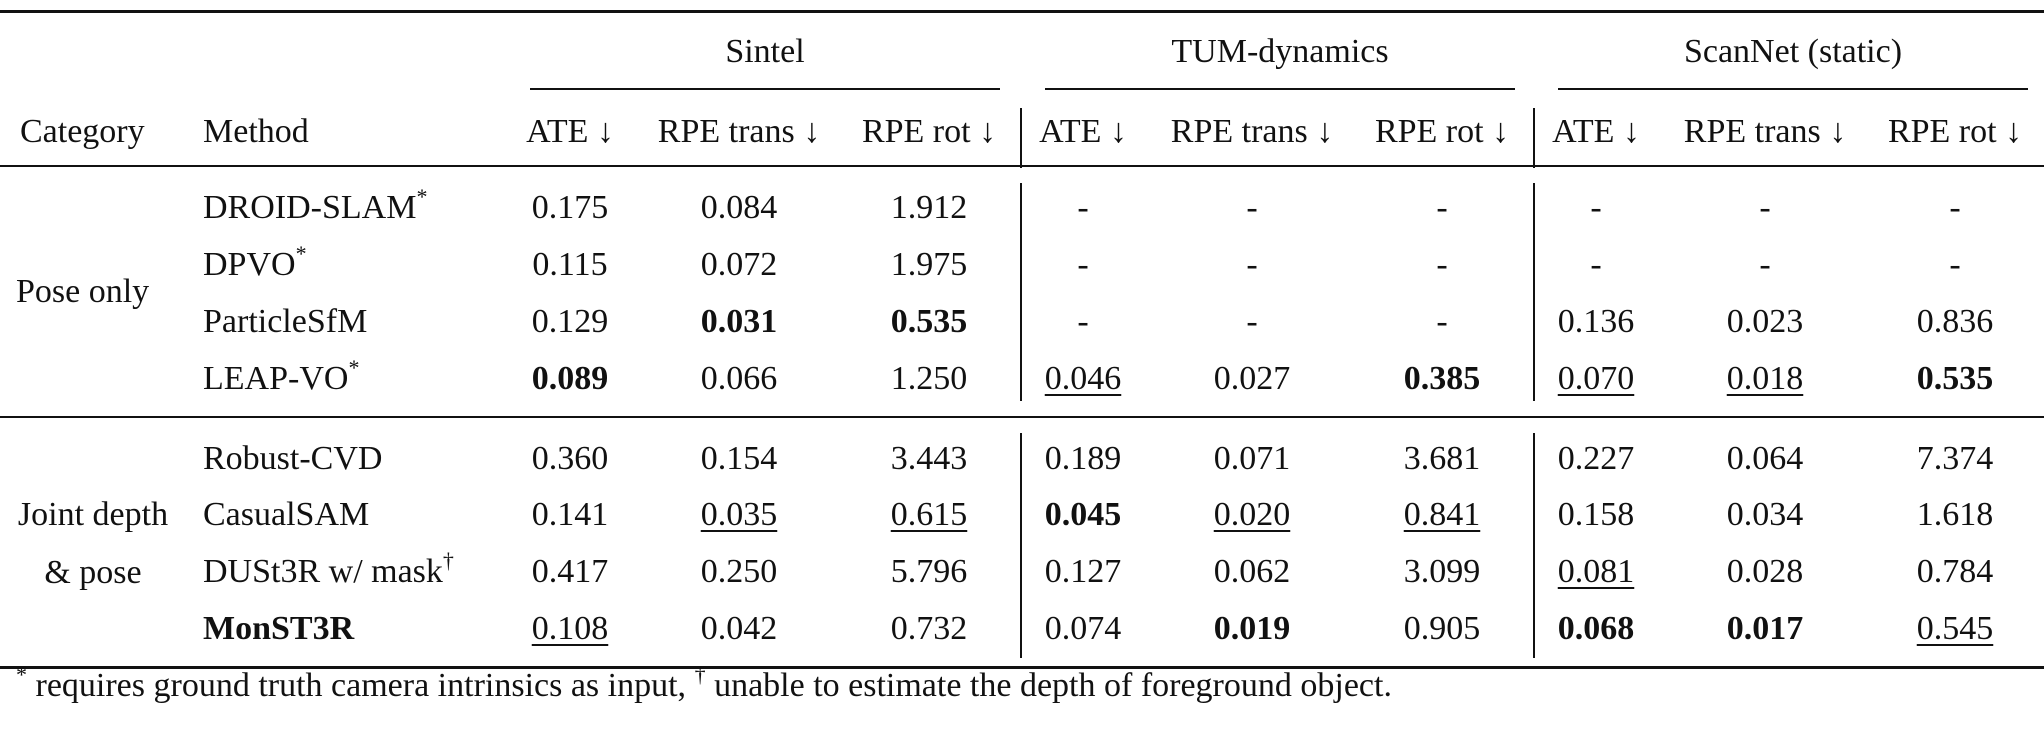  I want to click on method-name: DUSt3R w/ mask†, so click(328, 569).